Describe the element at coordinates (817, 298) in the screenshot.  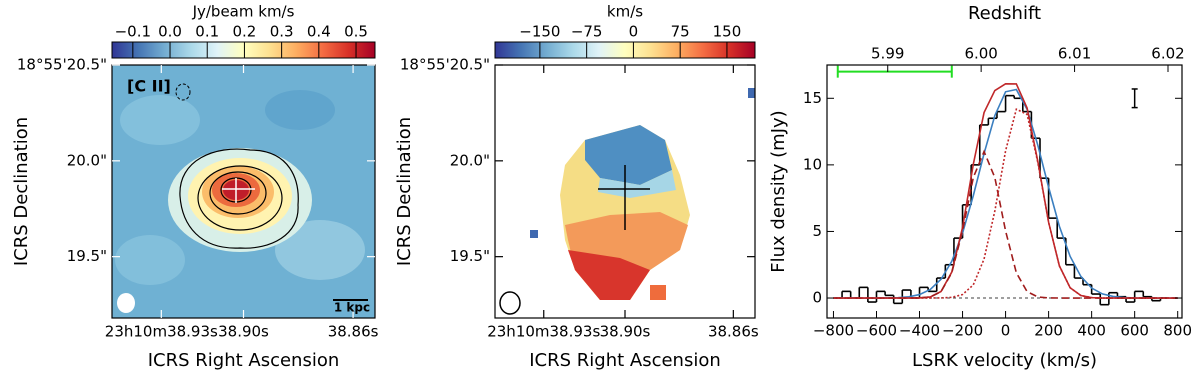
I see `y-tick-label: 0` at that location.